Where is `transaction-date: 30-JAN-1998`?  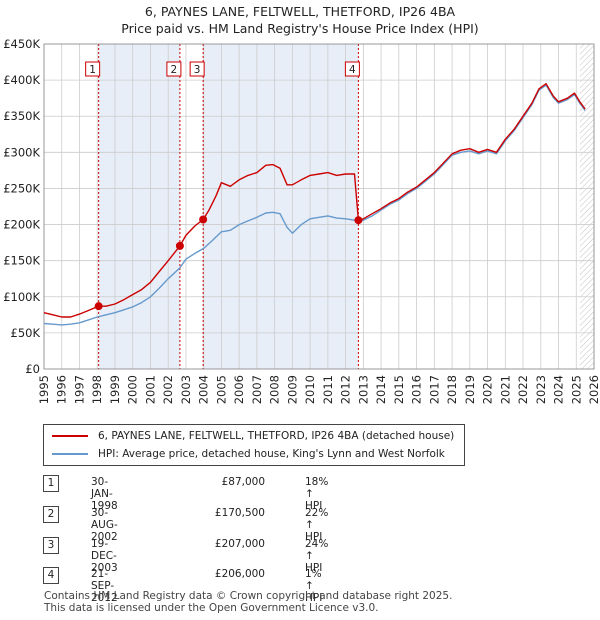 transaction-date: 30-JAN-1998 is located at coordinates (104, 494).